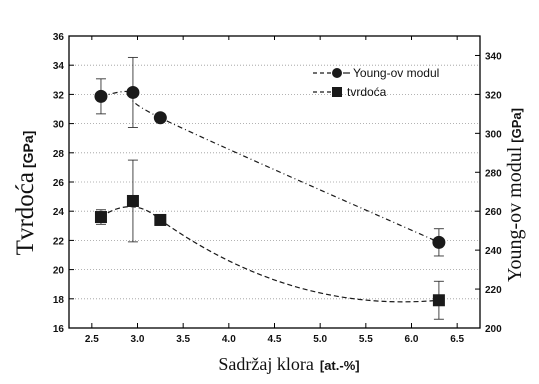 This screenshot has width=539, height=384. What do you see at coordinates (59, 37) in the screenshot?
I see `y-tick-label-left: 36` at bounding box center [59, 37].